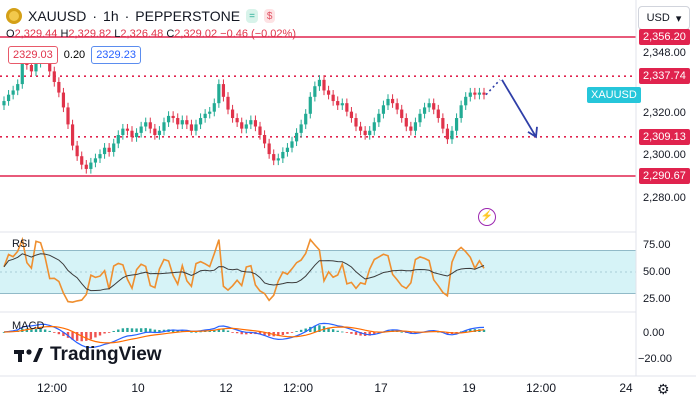 The width and height of the screenshot is (696, 404). What do you see at coordinates (664, 197) in the screenshot?
I see `price-tick: 2,280.00` at bounding box center [664, 197].